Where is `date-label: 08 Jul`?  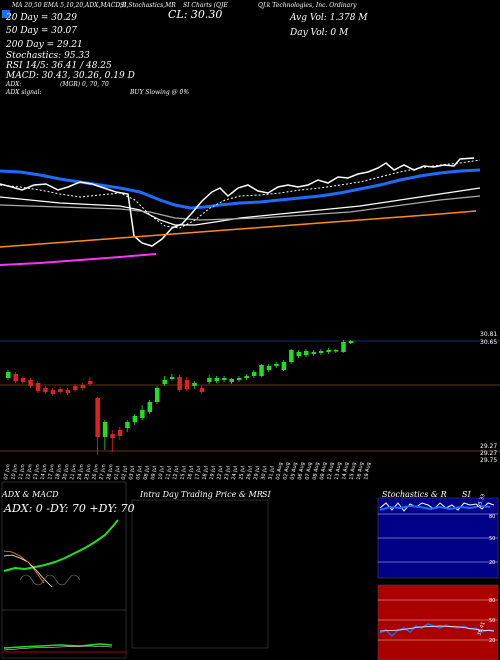 date-label: 08 Jul is located at coordinates (147, 473).